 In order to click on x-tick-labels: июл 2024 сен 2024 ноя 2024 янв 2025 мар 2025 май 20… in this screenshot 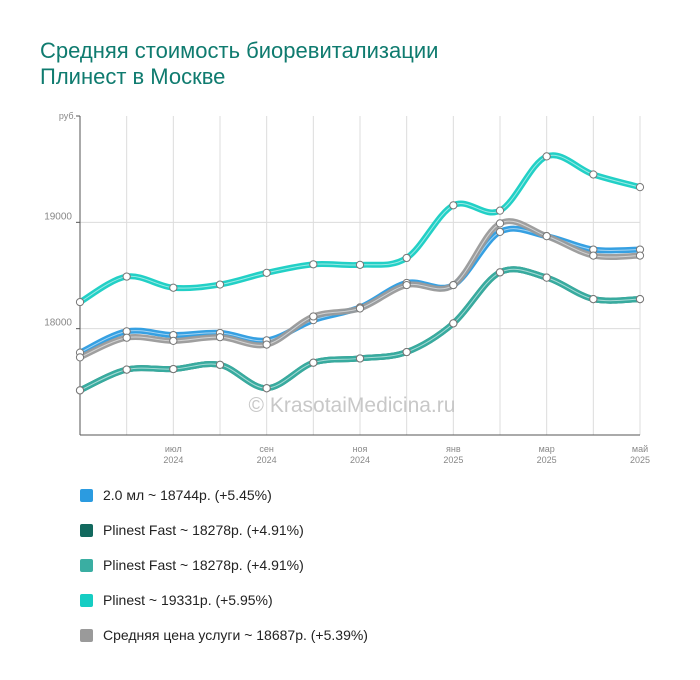, I will do `click(406, 454)`.